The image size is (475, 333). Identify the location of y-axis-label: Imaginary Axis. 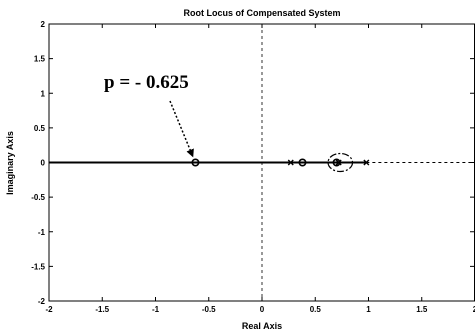
(10, 163).